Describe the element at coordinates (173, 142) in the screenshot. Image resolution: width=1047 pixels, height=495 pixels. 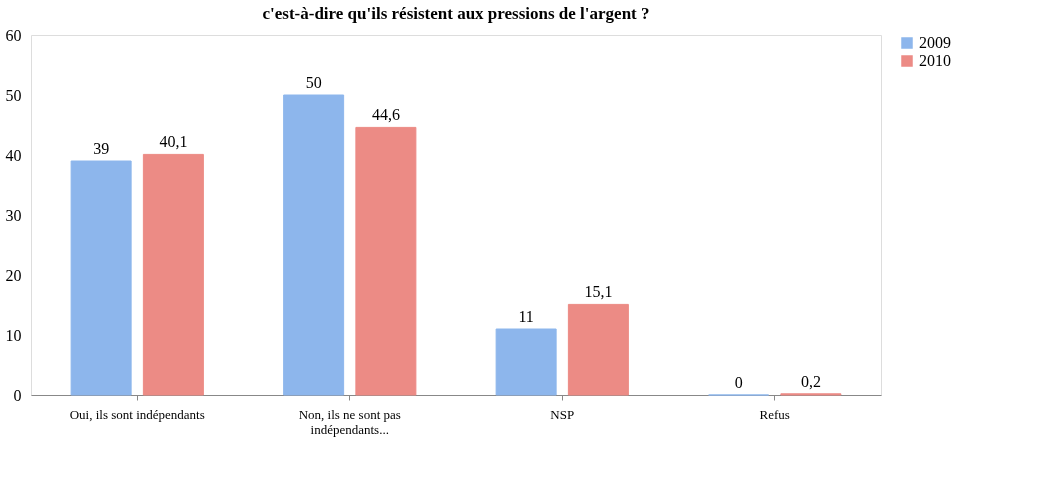
I see `data-label: 40,1` at that location.